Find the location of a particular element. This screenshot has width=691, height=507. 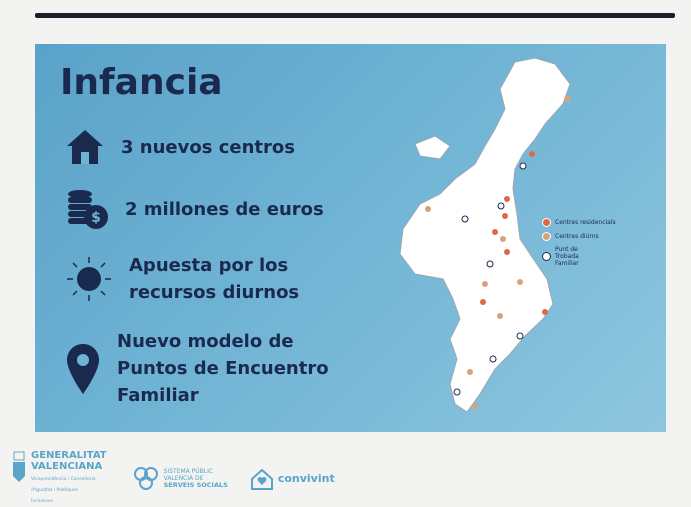

house-icon is located at coordinates (85, 147).